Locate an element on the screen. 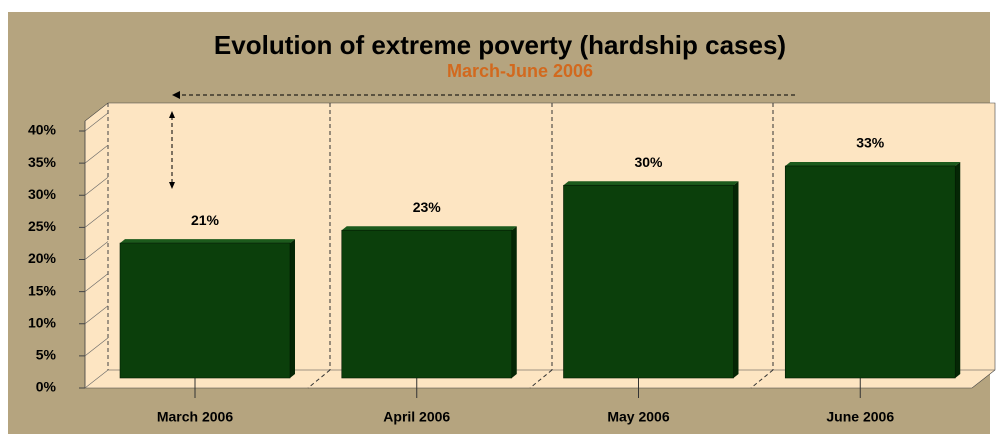 The height and width of the screenshot is (441, 996). value-label: 21% is located at coordinates (205, 220).